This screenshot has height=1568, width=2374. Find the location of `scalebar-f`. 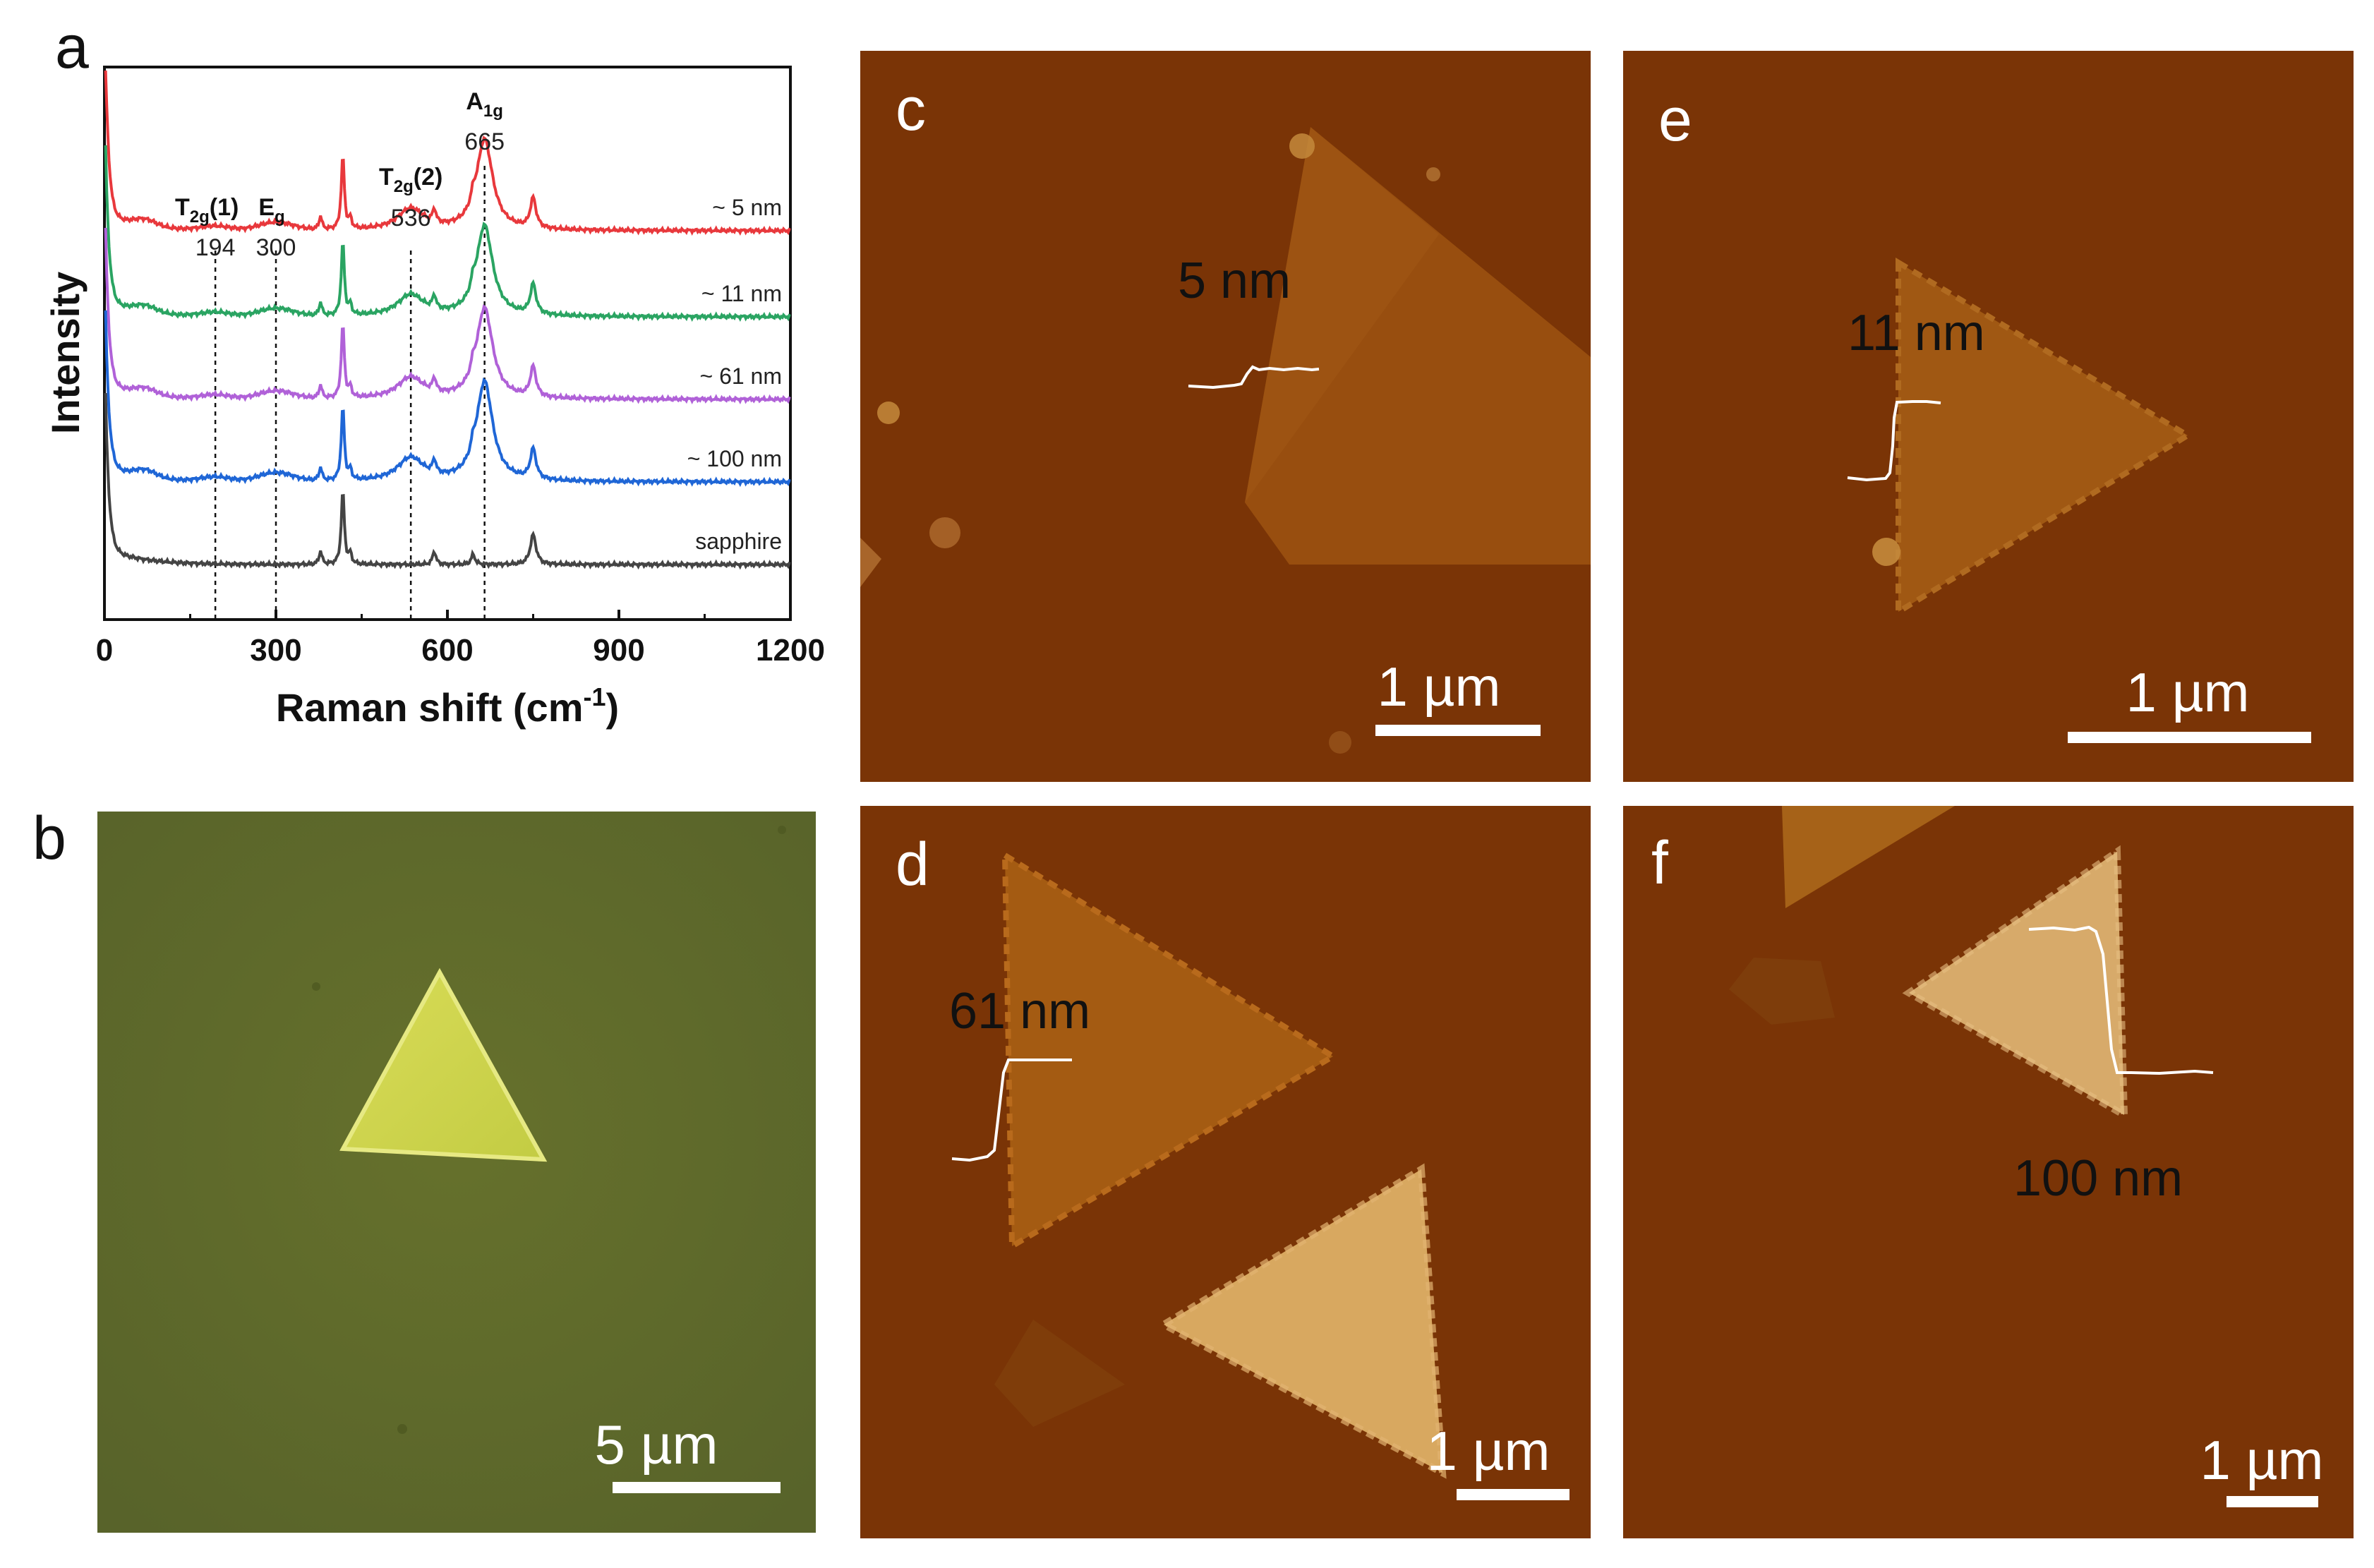

scalebar-f is located at coordinates (2272, 1501).